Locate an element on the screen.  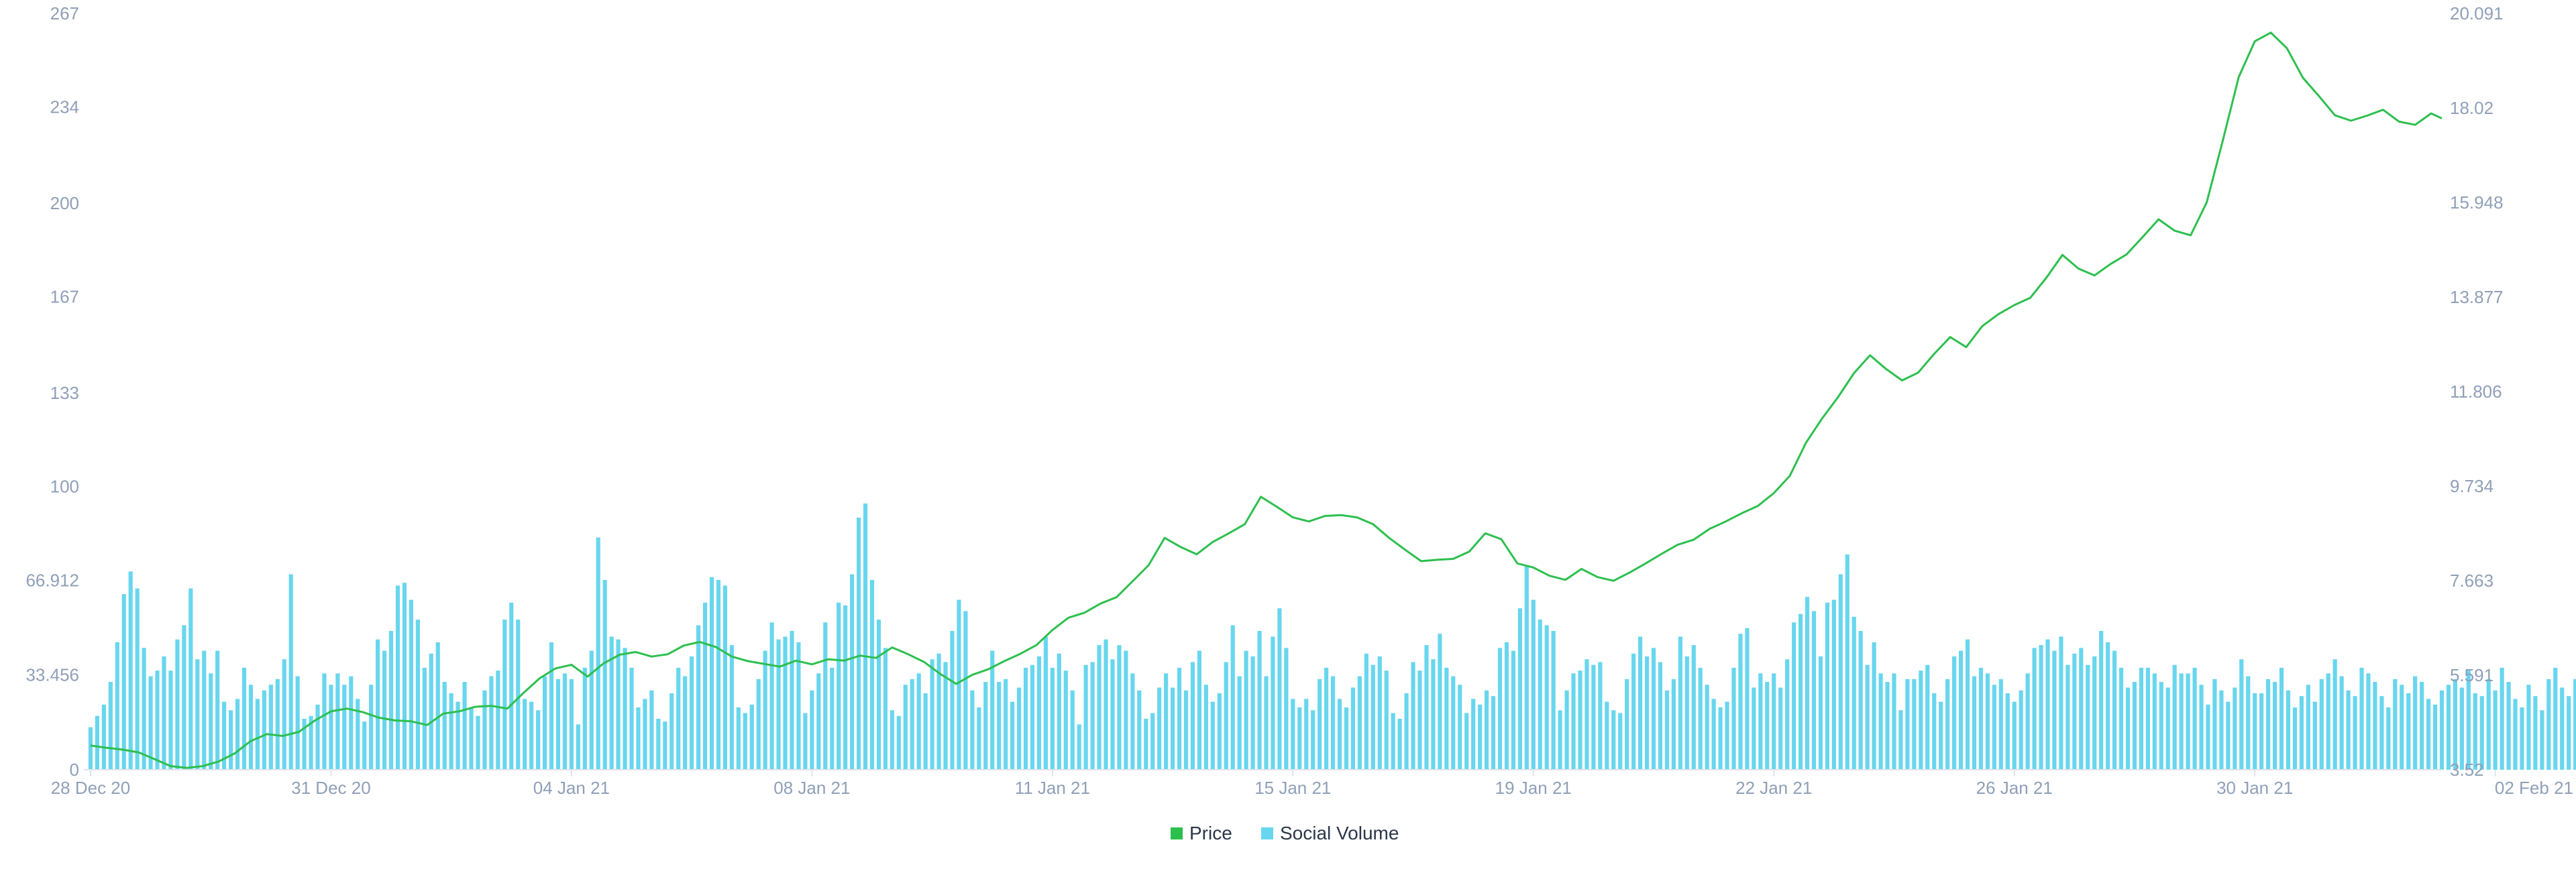
y-right-tick-label: 13.877 is located at coordinates (2477, 297).